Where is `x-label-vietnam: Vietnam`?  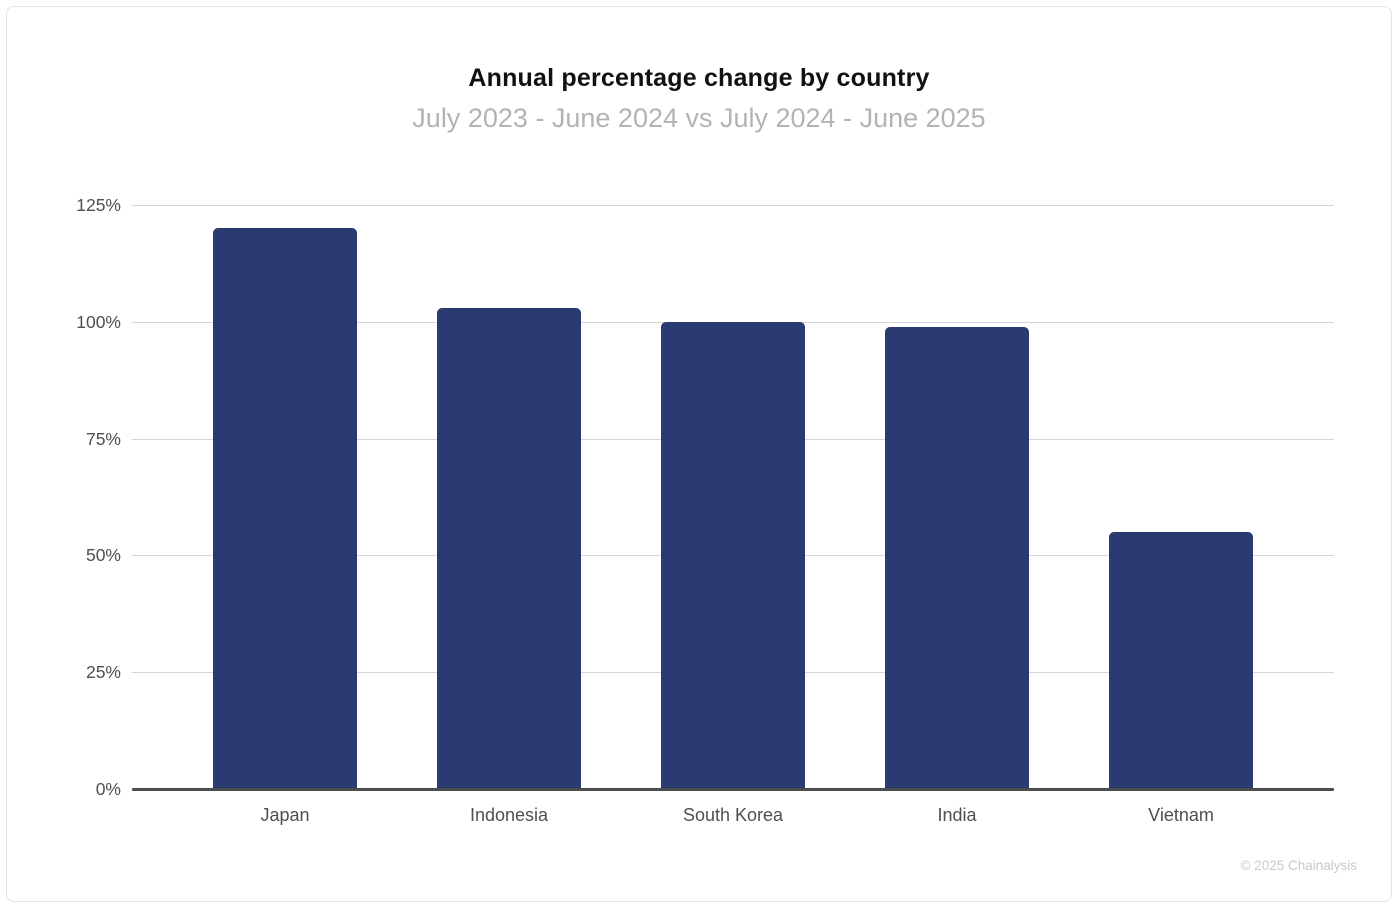
x-label-vietnam: Vietnam is located at coordinates (1181, 815).